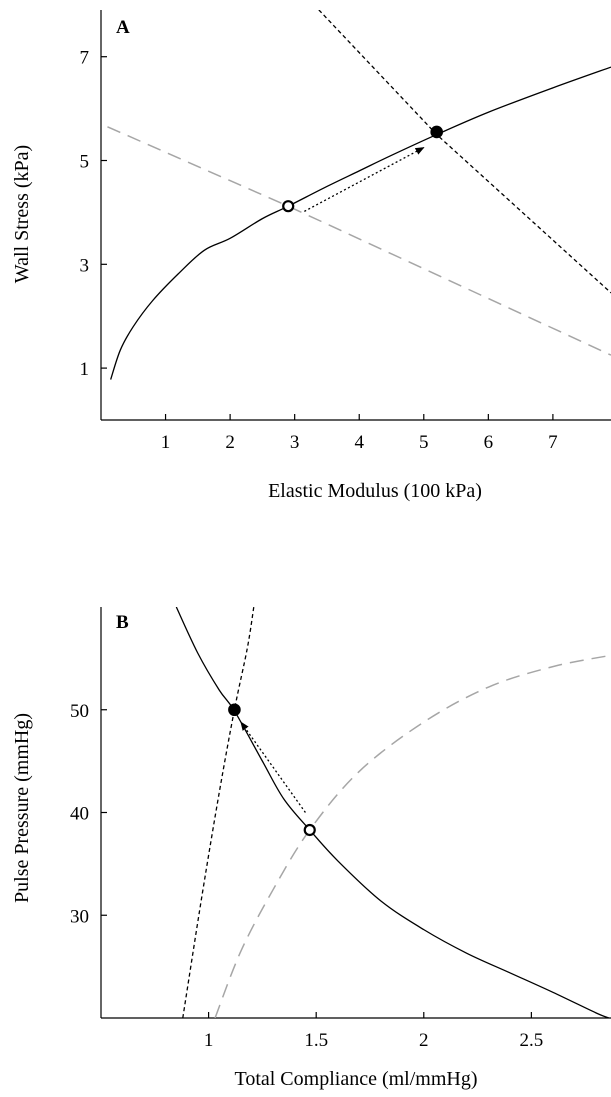 This screenshot has height=1097, width=611. Describe the element at coordinates (424, 1040) in the screenshot. I see `panel-b-x-tick-label: 2` at that location.